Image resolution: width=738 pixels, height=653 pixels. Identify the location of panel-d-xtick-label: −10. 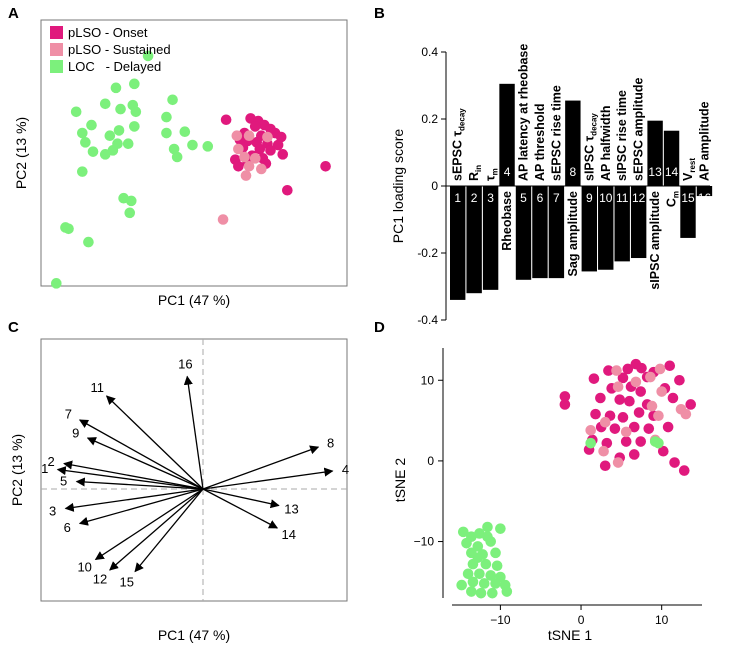
(500, 620).